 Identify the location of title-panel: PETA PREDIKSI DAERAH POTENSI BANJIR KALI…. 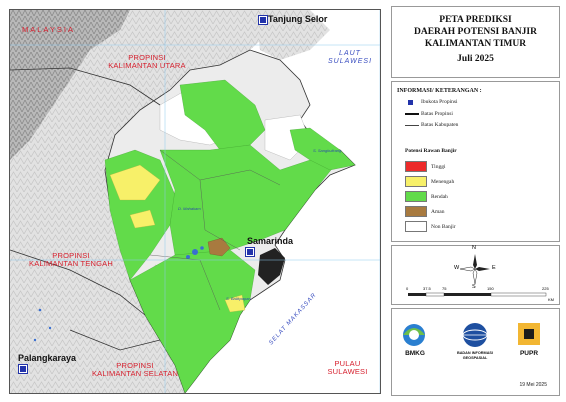
(475, 42).